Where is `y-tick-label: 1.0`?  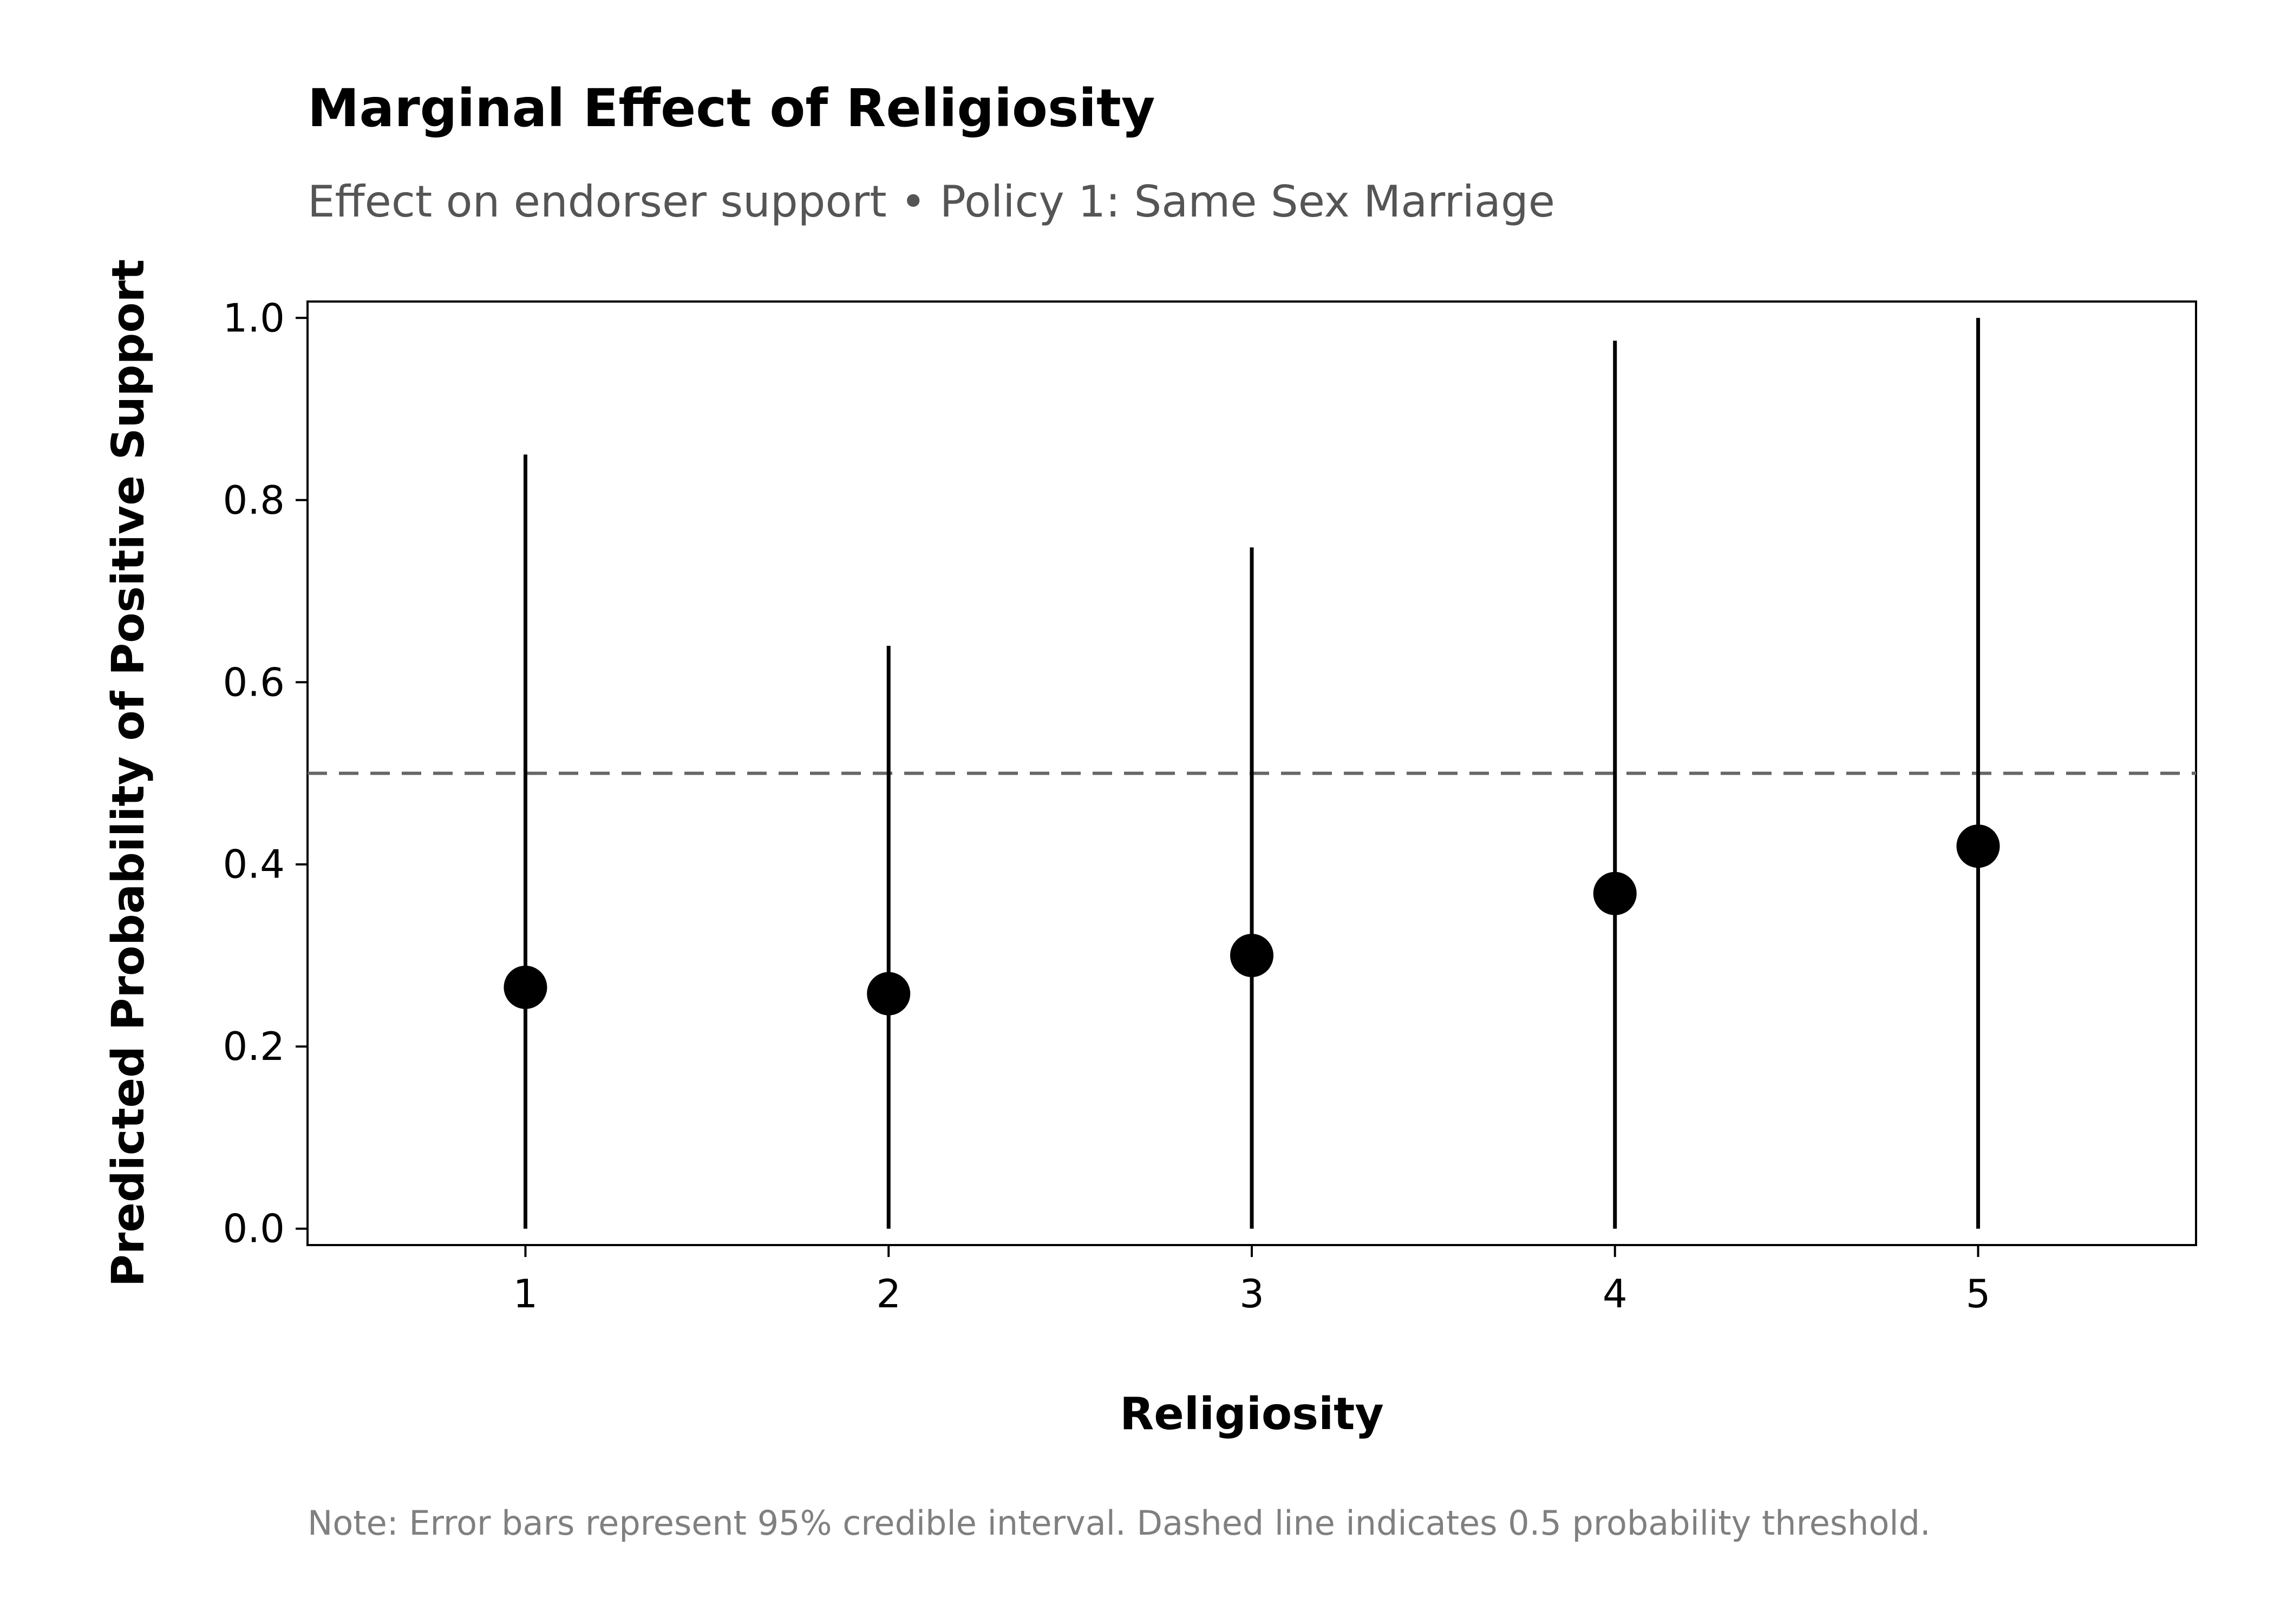 y-tick-label: 1.0 is located at coordinates (254, 317).